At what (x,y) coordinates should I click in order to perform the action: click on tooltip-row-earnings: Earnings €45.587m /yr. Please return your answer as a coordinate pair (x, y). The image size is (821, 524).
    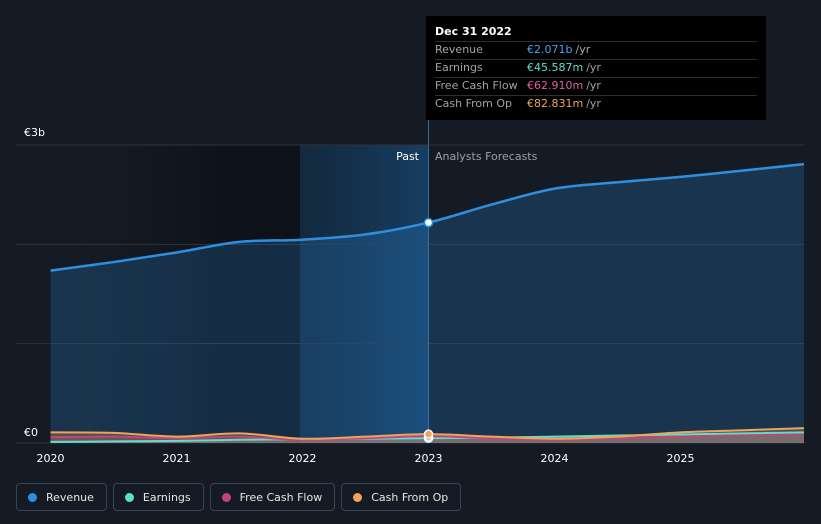
    Looking at the image, I should click on (596, 68).